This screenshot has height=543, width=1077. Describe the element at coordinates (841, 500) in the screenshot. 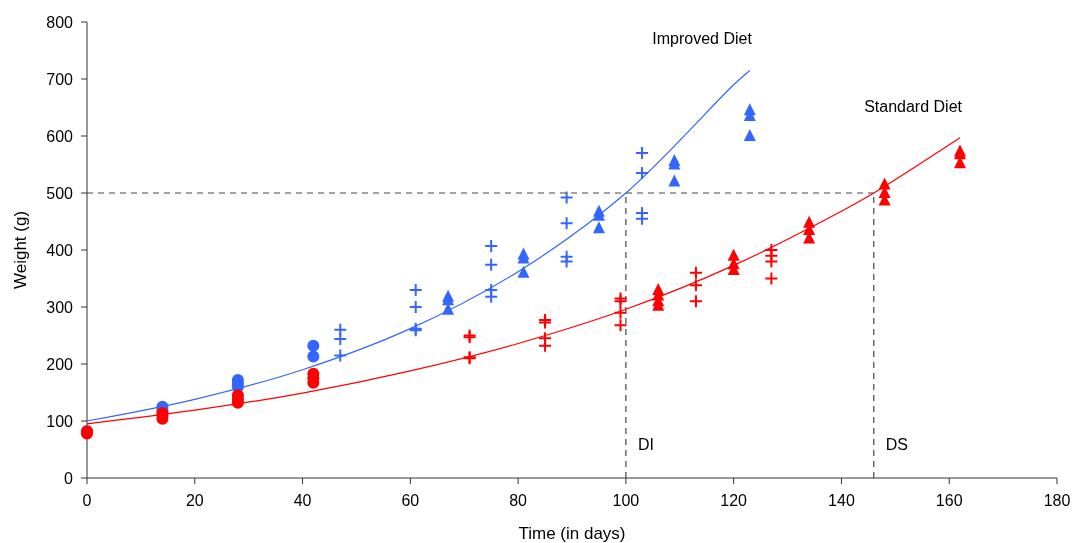

I see `x-tick-label: 140` at that location.